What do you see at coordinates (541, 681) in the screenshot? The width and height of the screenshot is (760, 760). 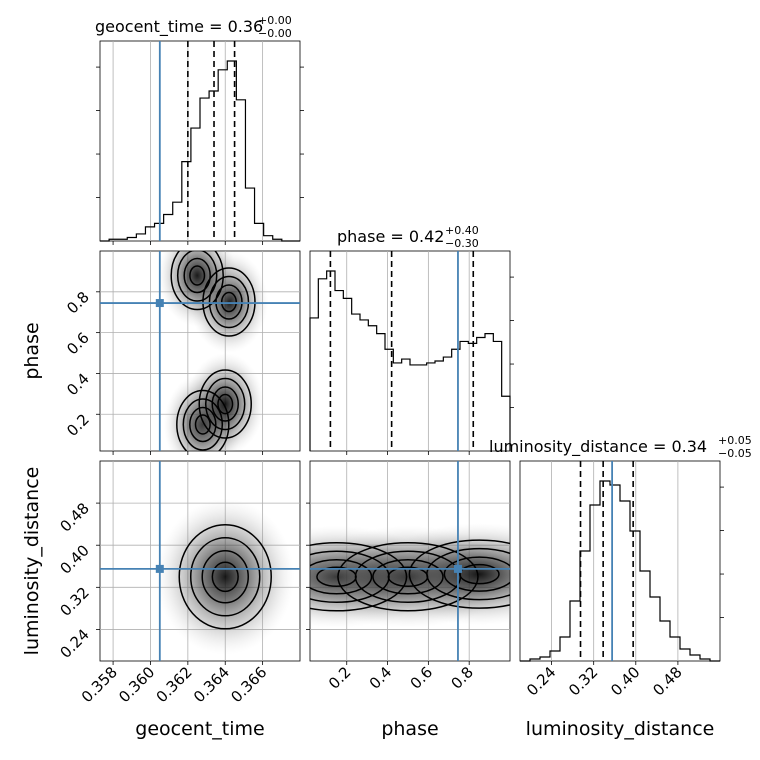 I see `x-tick-label: 0.24` at bounding box center [541, 681].